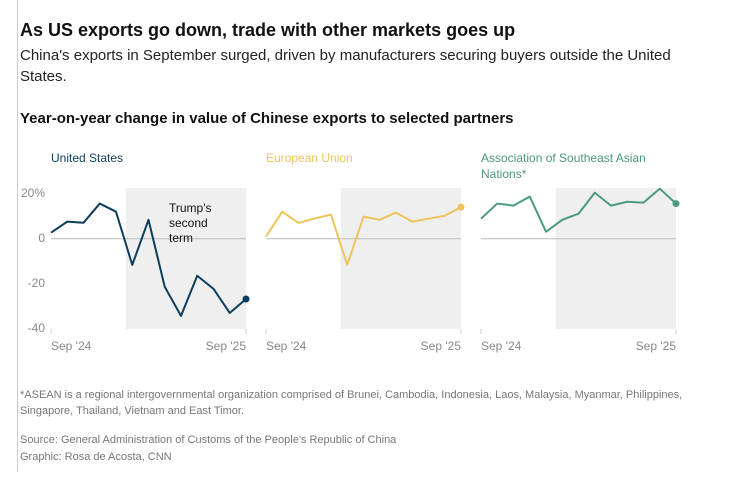  Describe the element at coordinates (17, 236) in the screenshot. I see `left-rule` at that location.